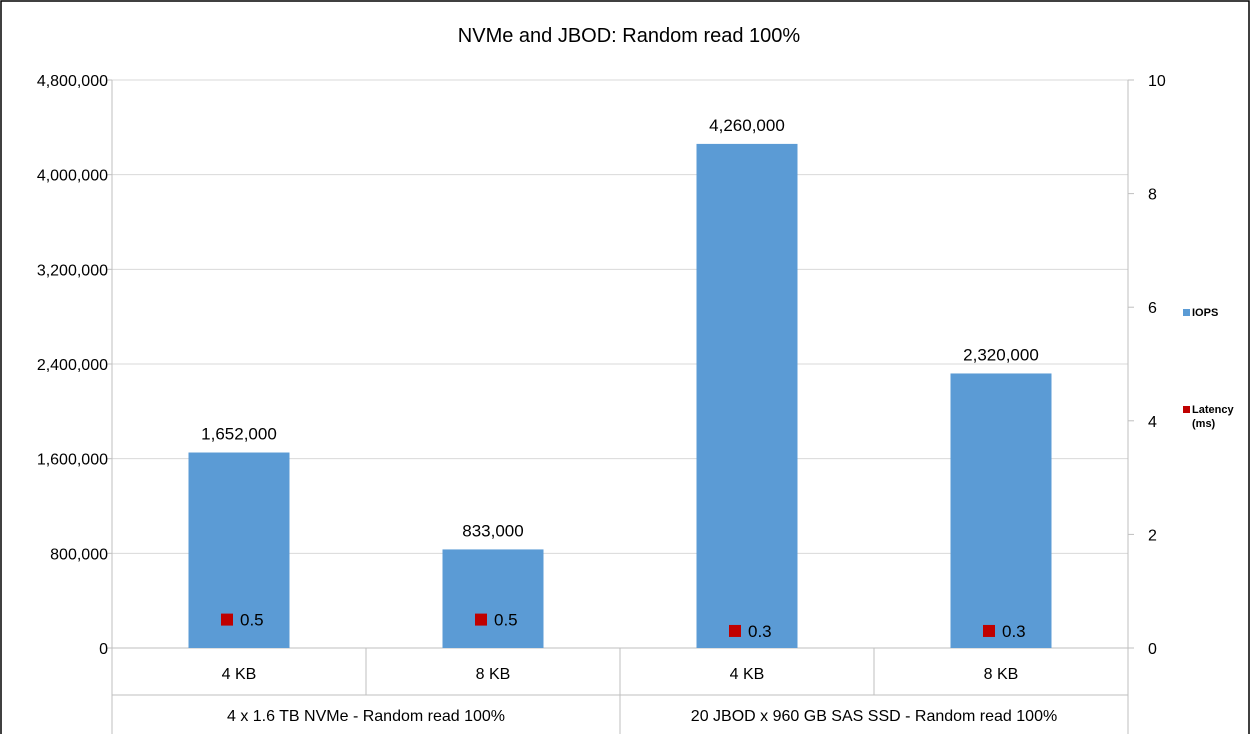 The image size is (1250, 734). Describe the element at coordinates (79, 554) in the screenshot. I see `left-axis-tick-label: 800,000` at that location.